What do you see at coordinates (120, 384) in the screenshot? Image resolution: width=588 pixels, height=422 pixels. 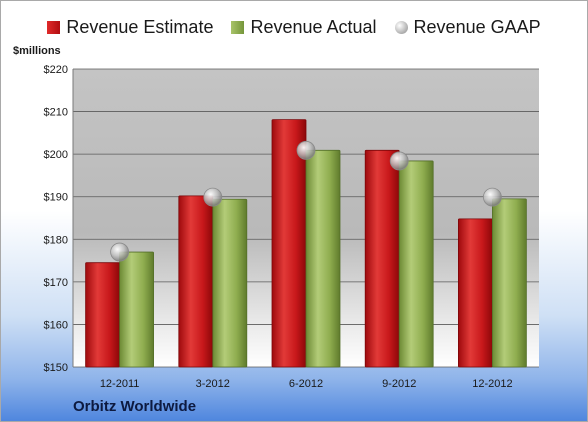 I see `x-tick-label: 12-2011` at bounding box center [120, 384].